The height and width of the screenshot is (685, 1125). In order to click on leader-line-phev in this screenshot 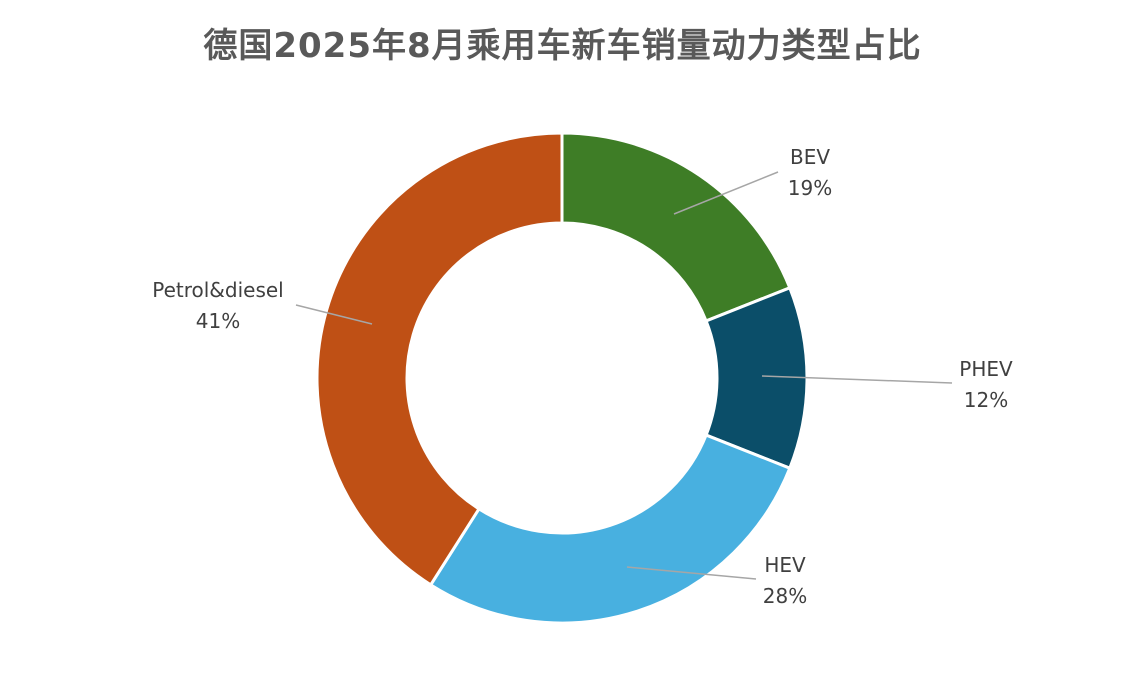, I will do `click(857, 379)`.